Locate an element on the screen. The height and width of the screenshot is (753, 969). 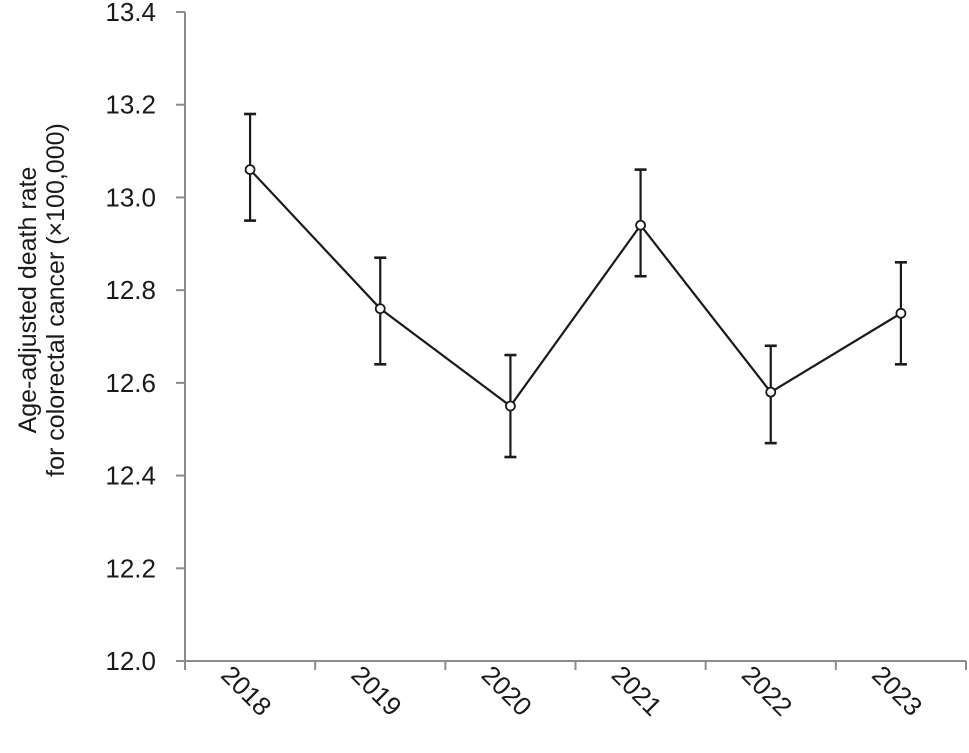
x-tick-label: 2022 is located at coordinates (767, 691).